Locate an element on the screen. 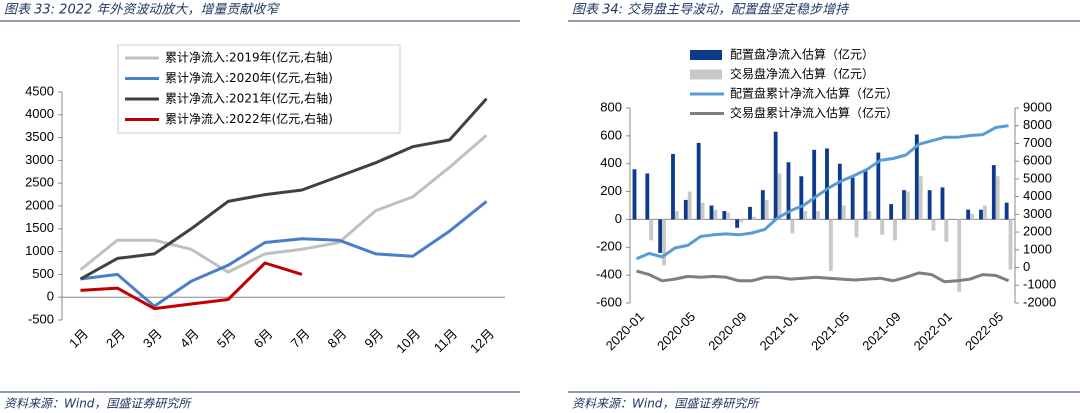  x-tick-label: 5月 is located at coordinates (226, 338).